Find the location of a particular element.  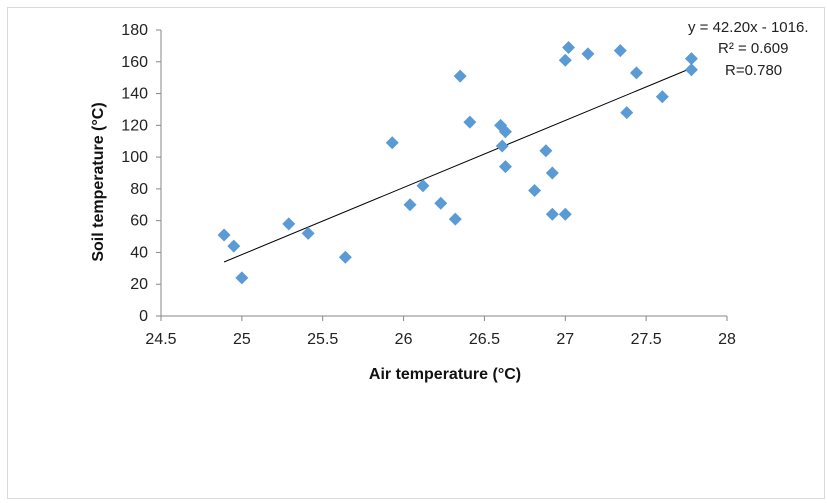

x-tick-label: 28 is located at coordinates (727, 339).